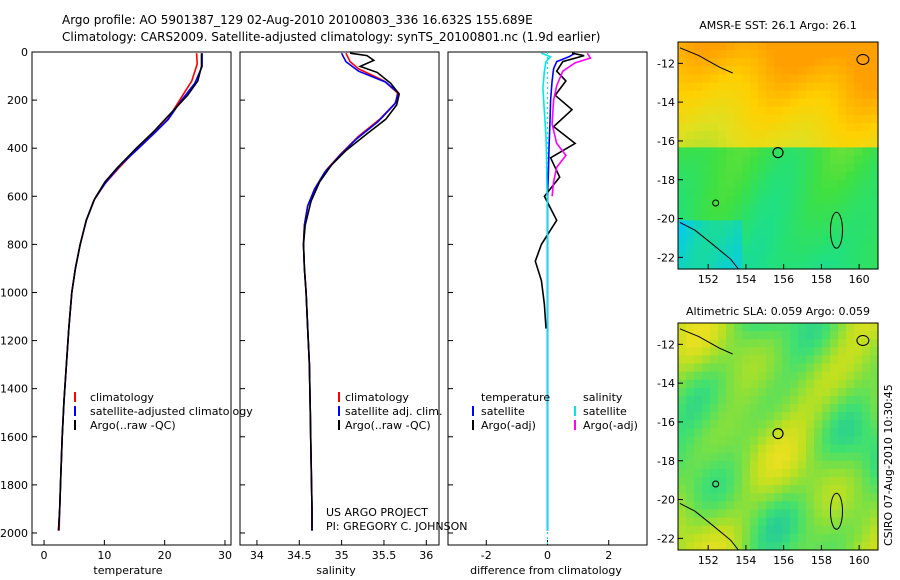  I want to click on x-tick-label: 35.5, so click(384, 555).